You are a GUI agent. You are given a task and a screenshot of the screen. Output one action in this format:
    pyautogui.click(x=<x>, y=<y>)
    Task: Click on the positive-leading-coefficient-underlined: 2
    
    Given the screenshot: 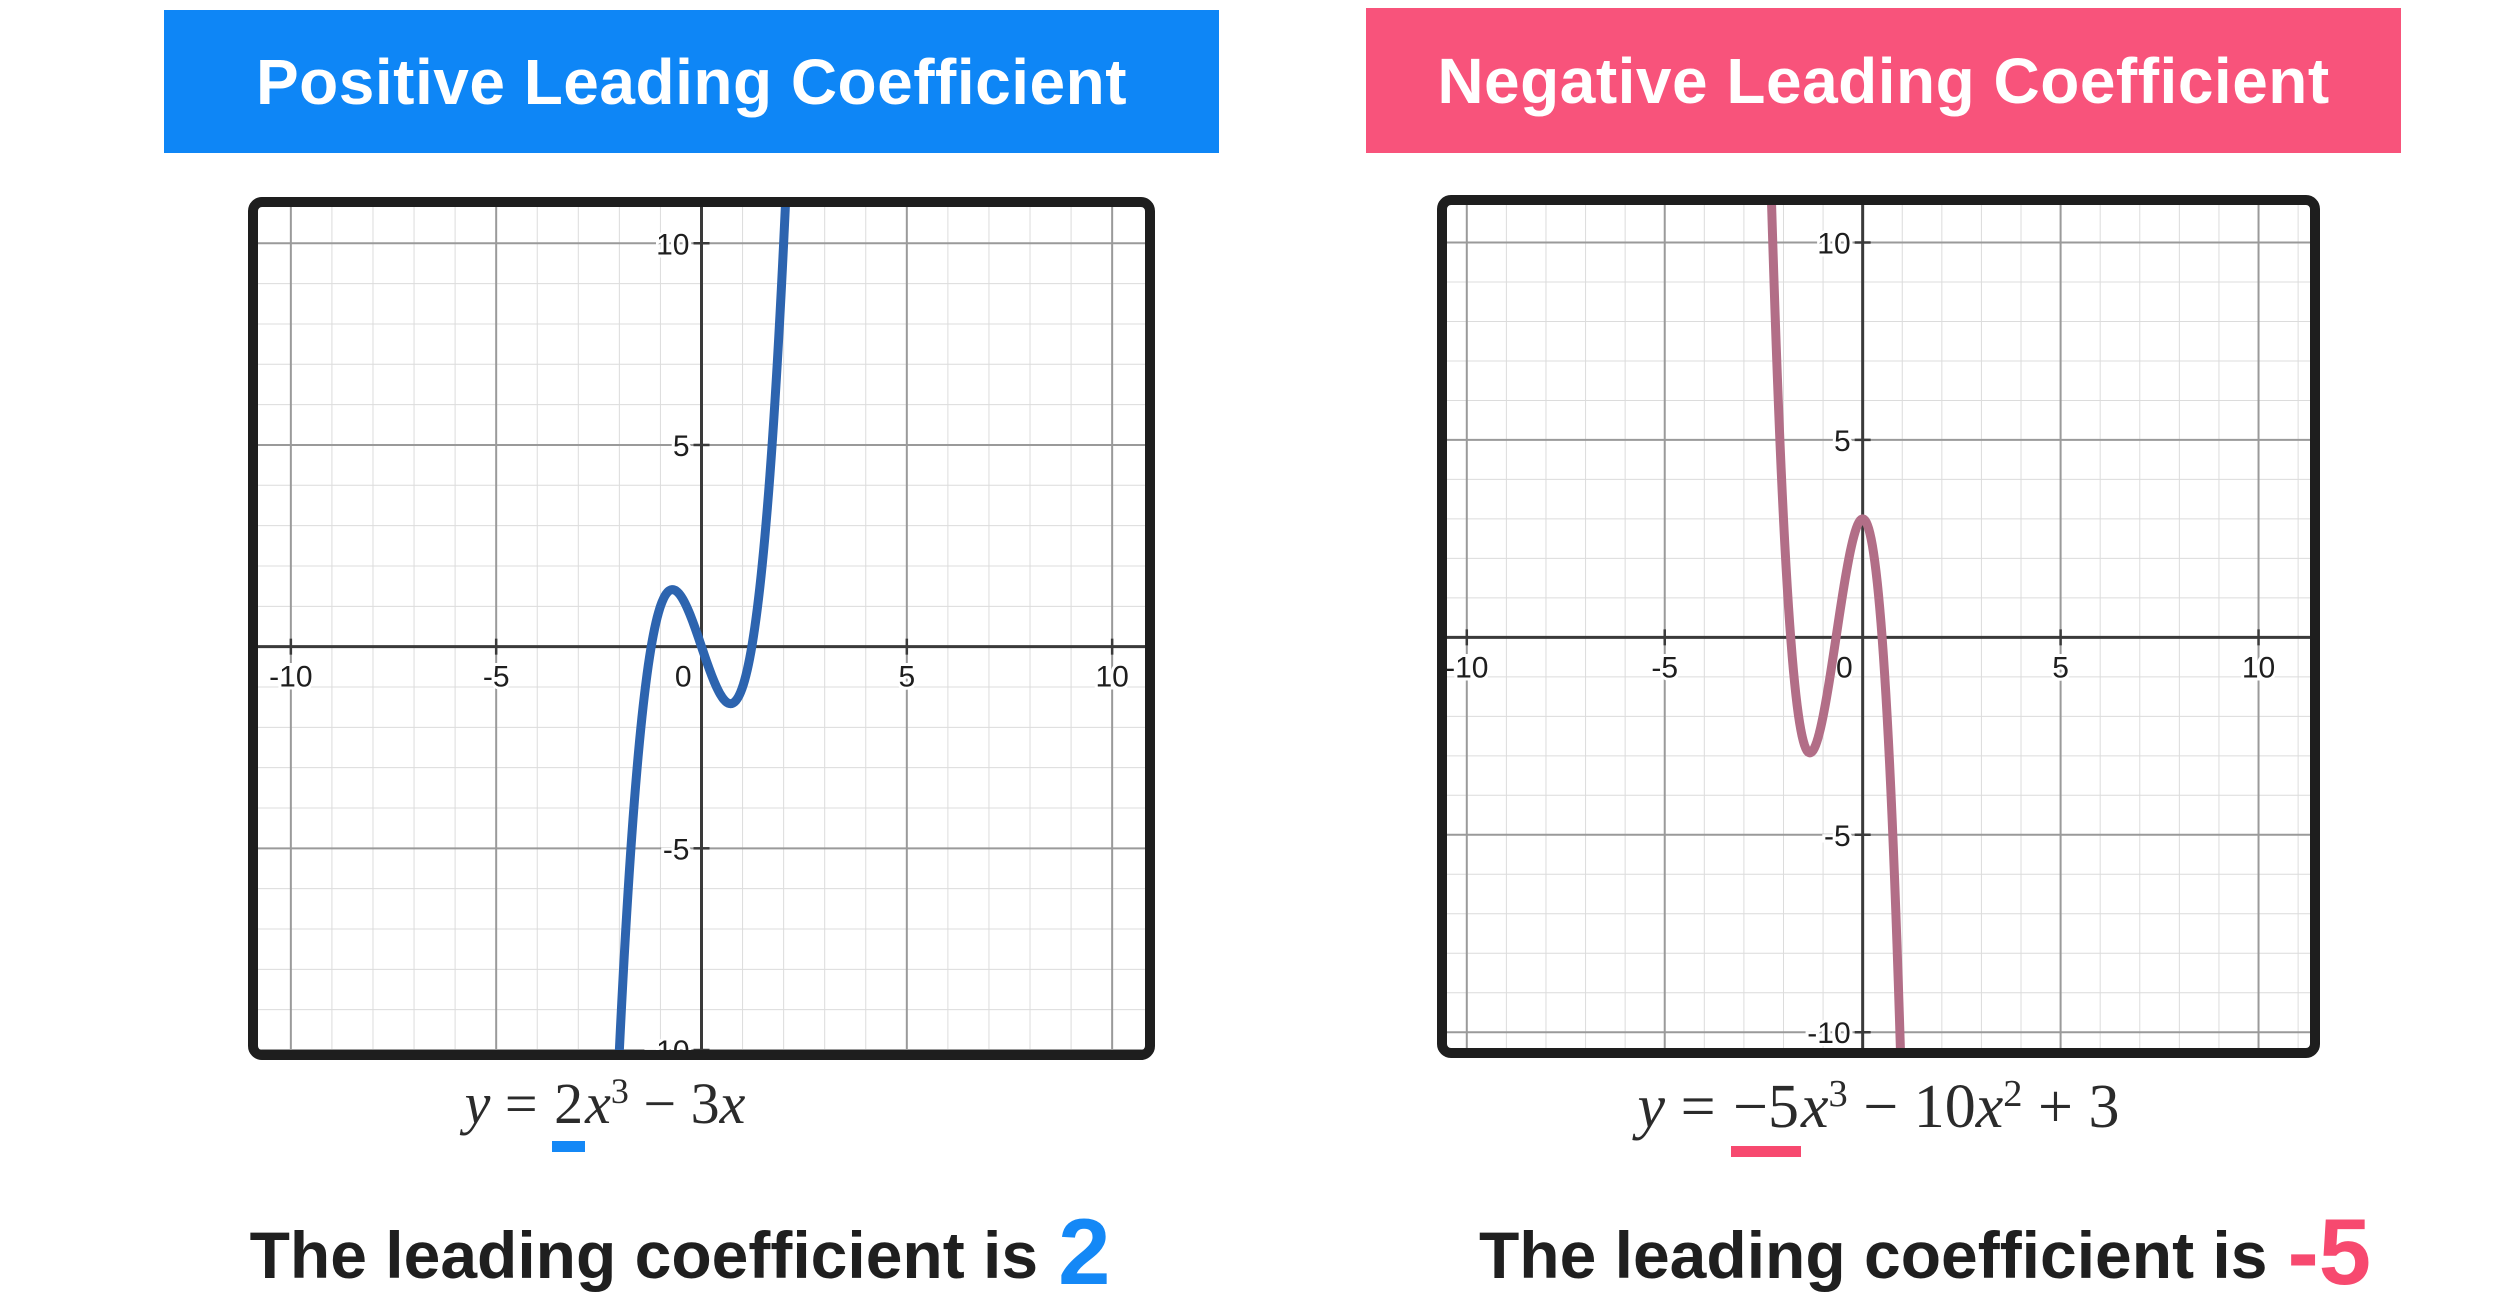 What is the action you would take?
    pyautogui.click(x=569, y=1111)
    